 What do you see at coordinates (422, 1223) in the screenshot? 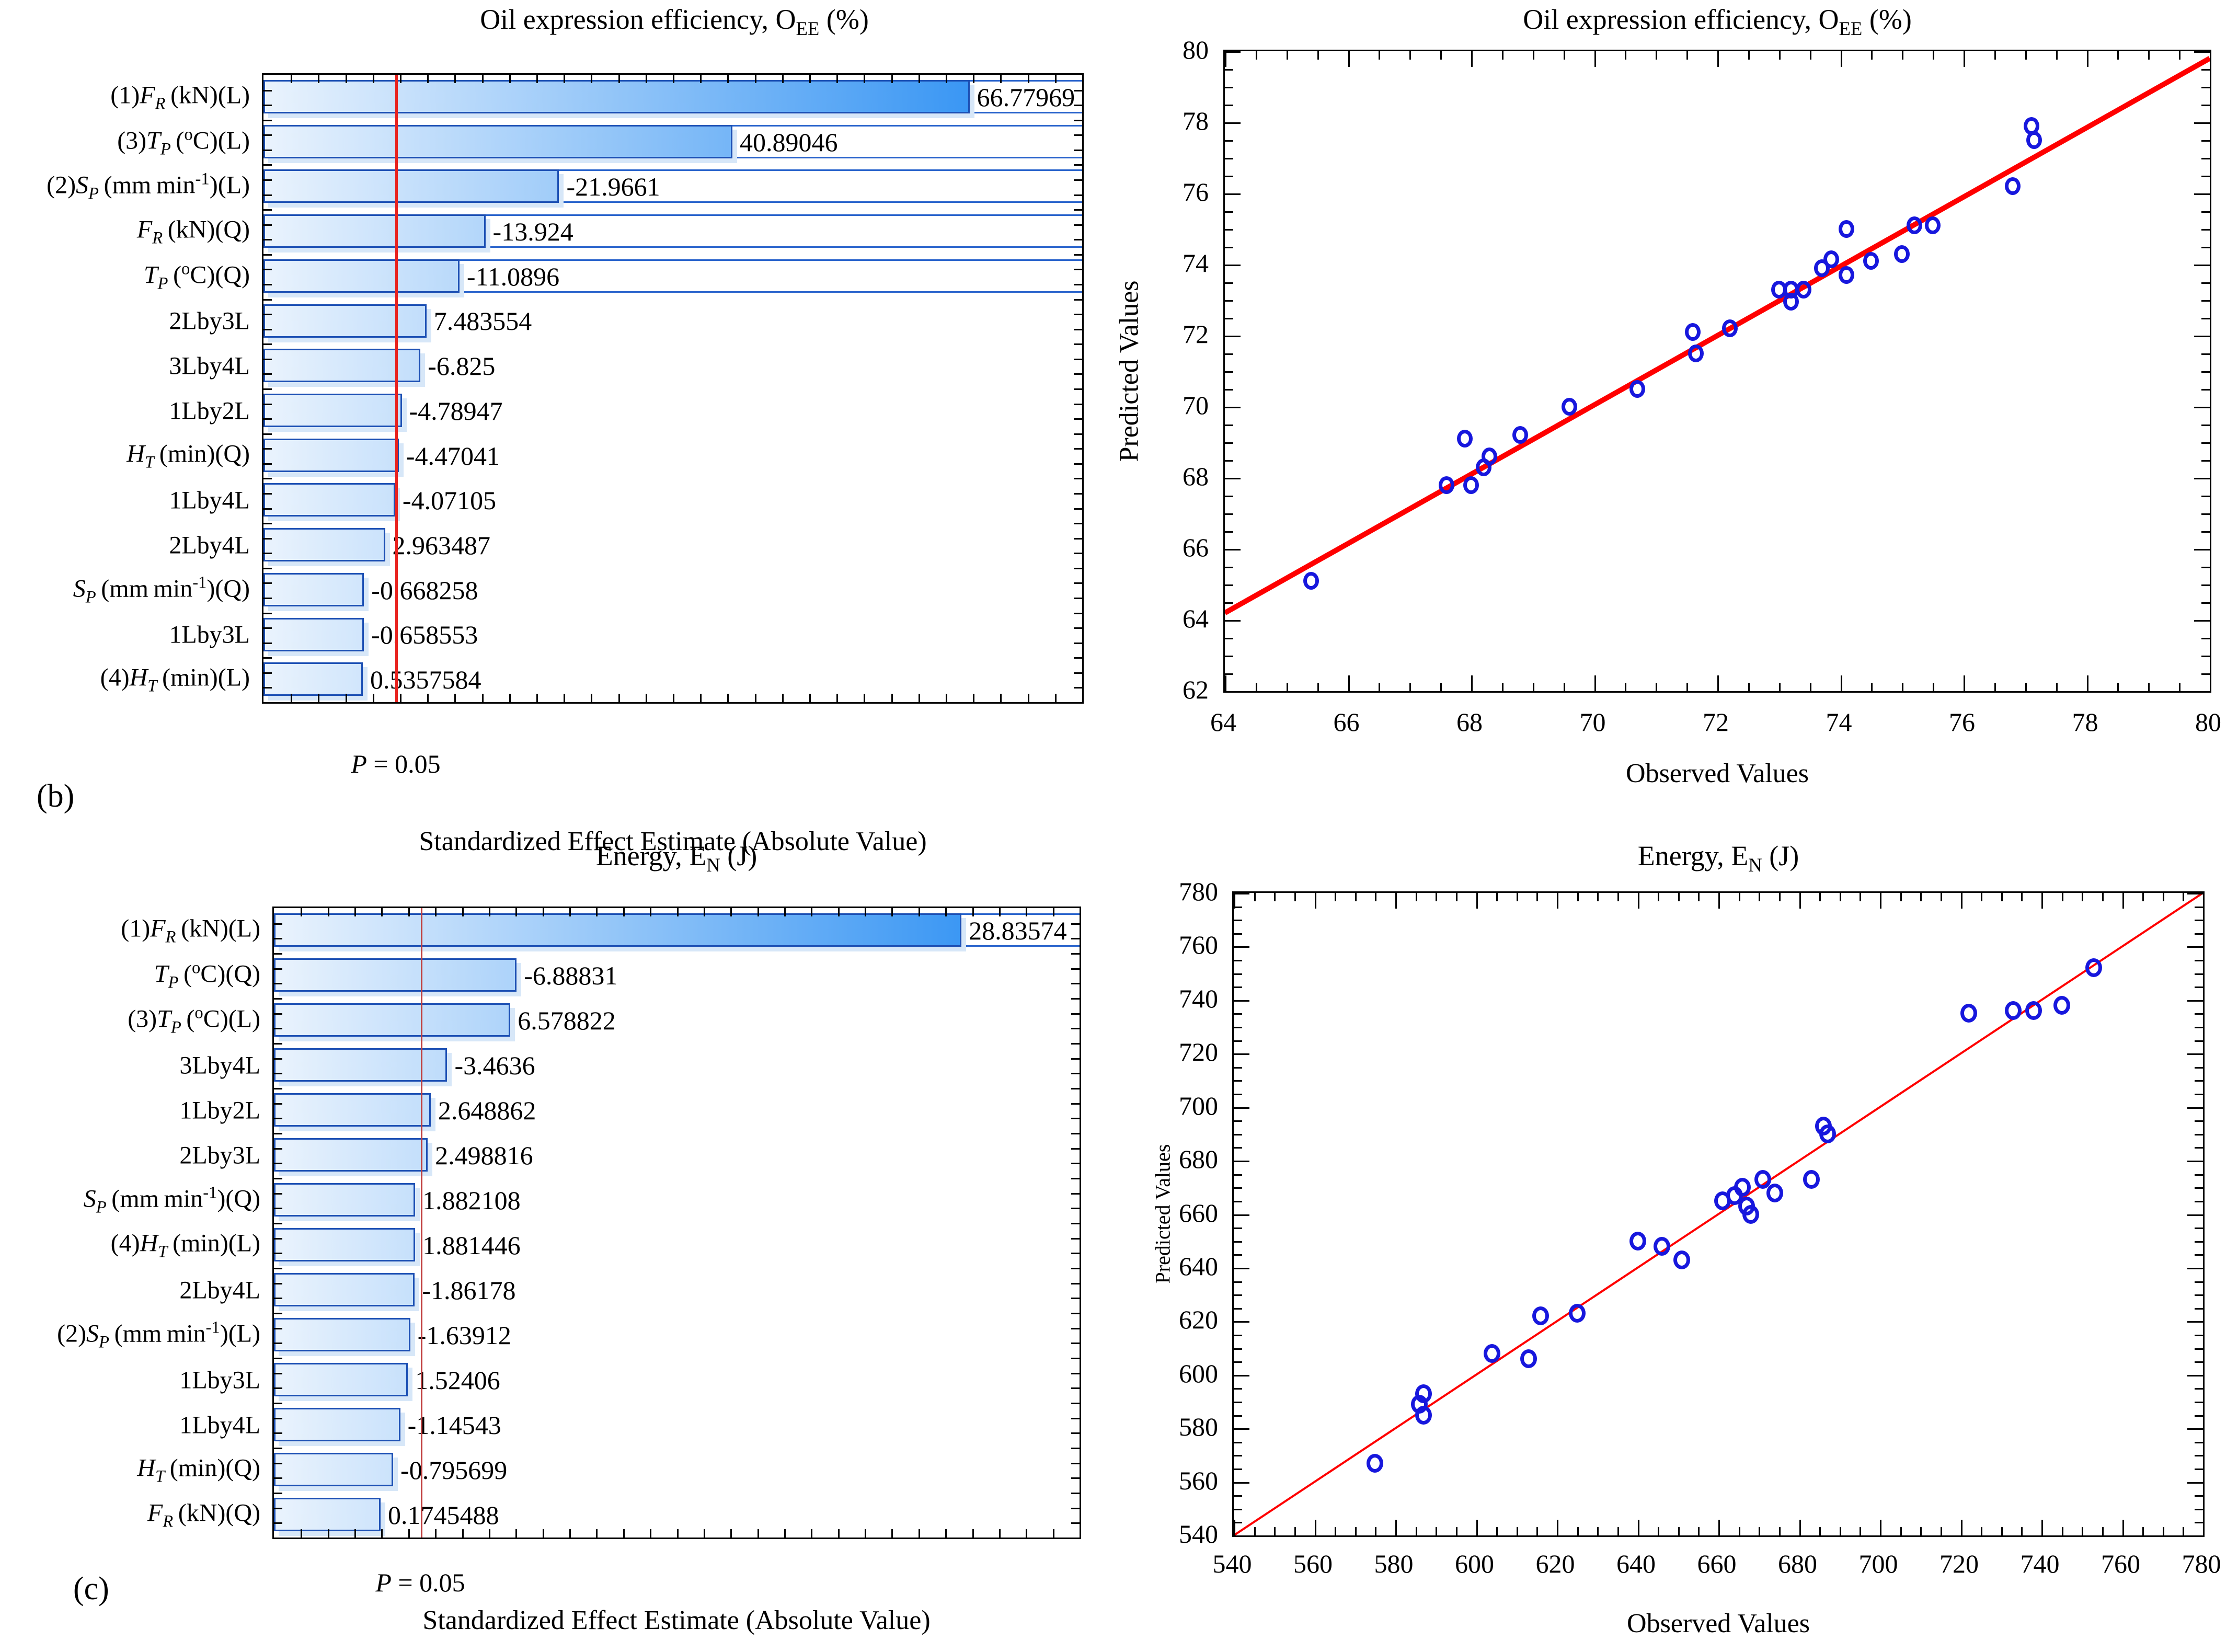
I see `significance-line` at bounding box center [422, 1223].